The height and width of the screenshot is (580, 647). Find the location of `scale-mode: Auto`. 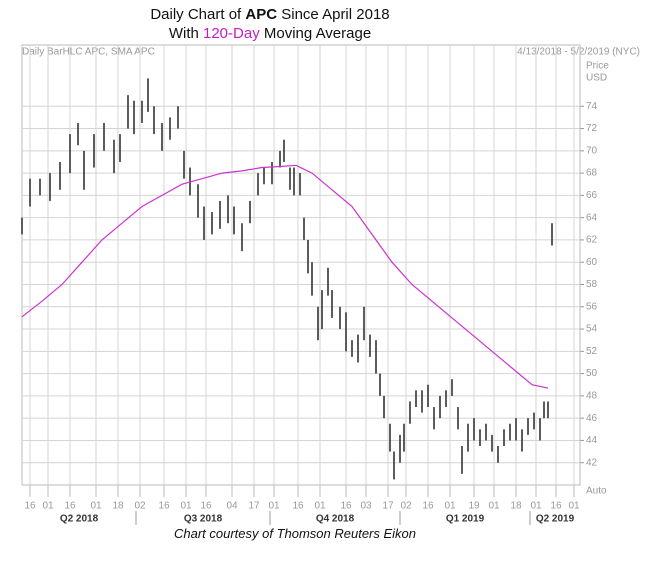

scale-mode: Auto is located at coordinates (596, 491).